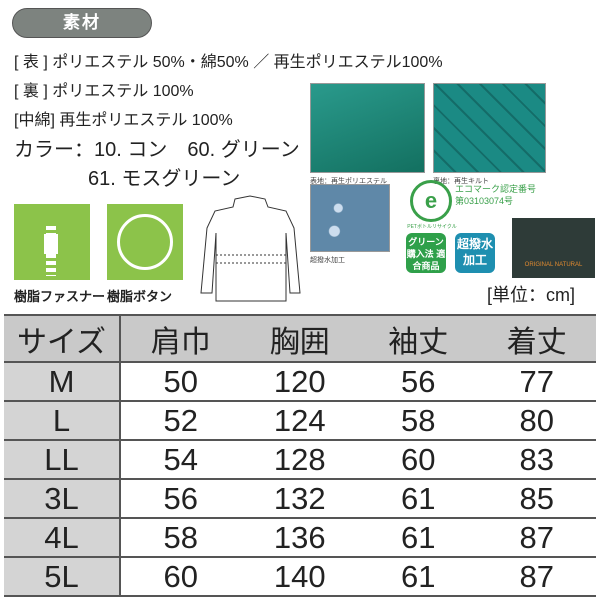 This screenshot has width=600, height=600. Describe the element at coordinates (418, 381) in the screenshot. I see `cell-sleeve: 56` at that location.